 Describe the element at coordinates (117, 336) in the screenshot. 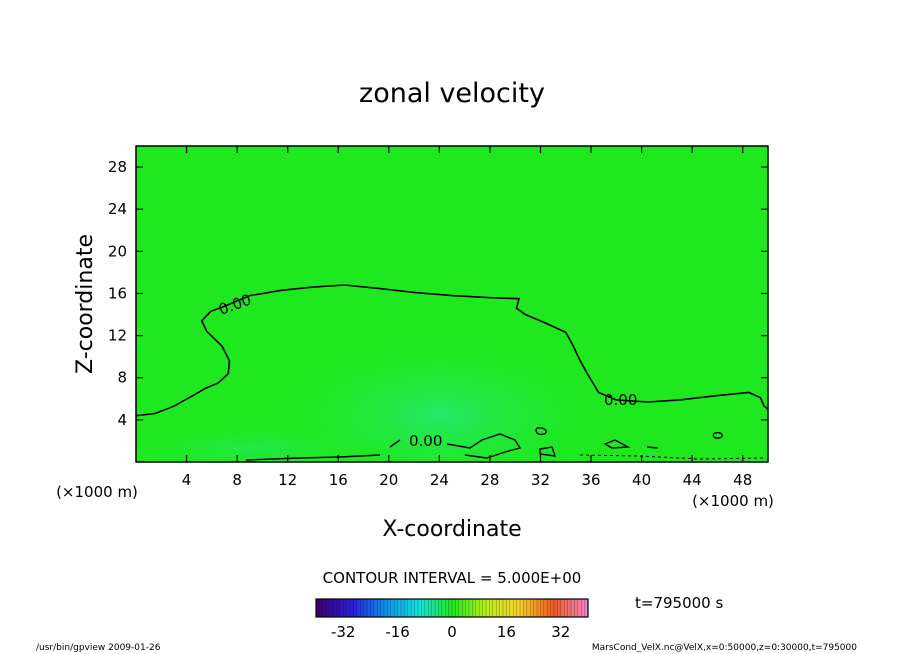

I see `y-tick-label: 12` at that location.